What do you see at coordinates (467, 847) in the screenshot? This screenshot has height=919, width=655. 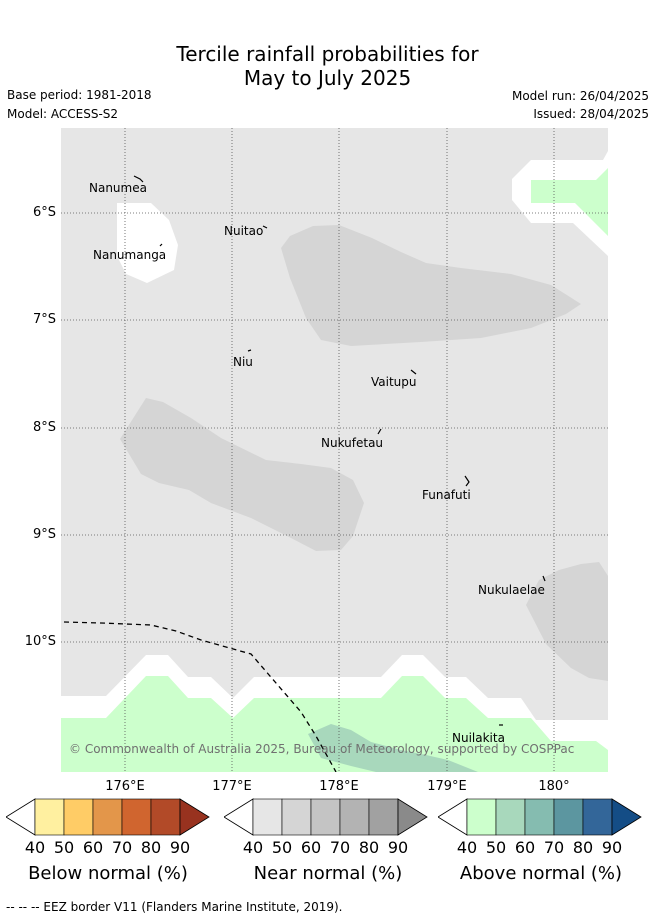 I see `colorbar-above-tick-40: 40` at bounding box center [467, 847].